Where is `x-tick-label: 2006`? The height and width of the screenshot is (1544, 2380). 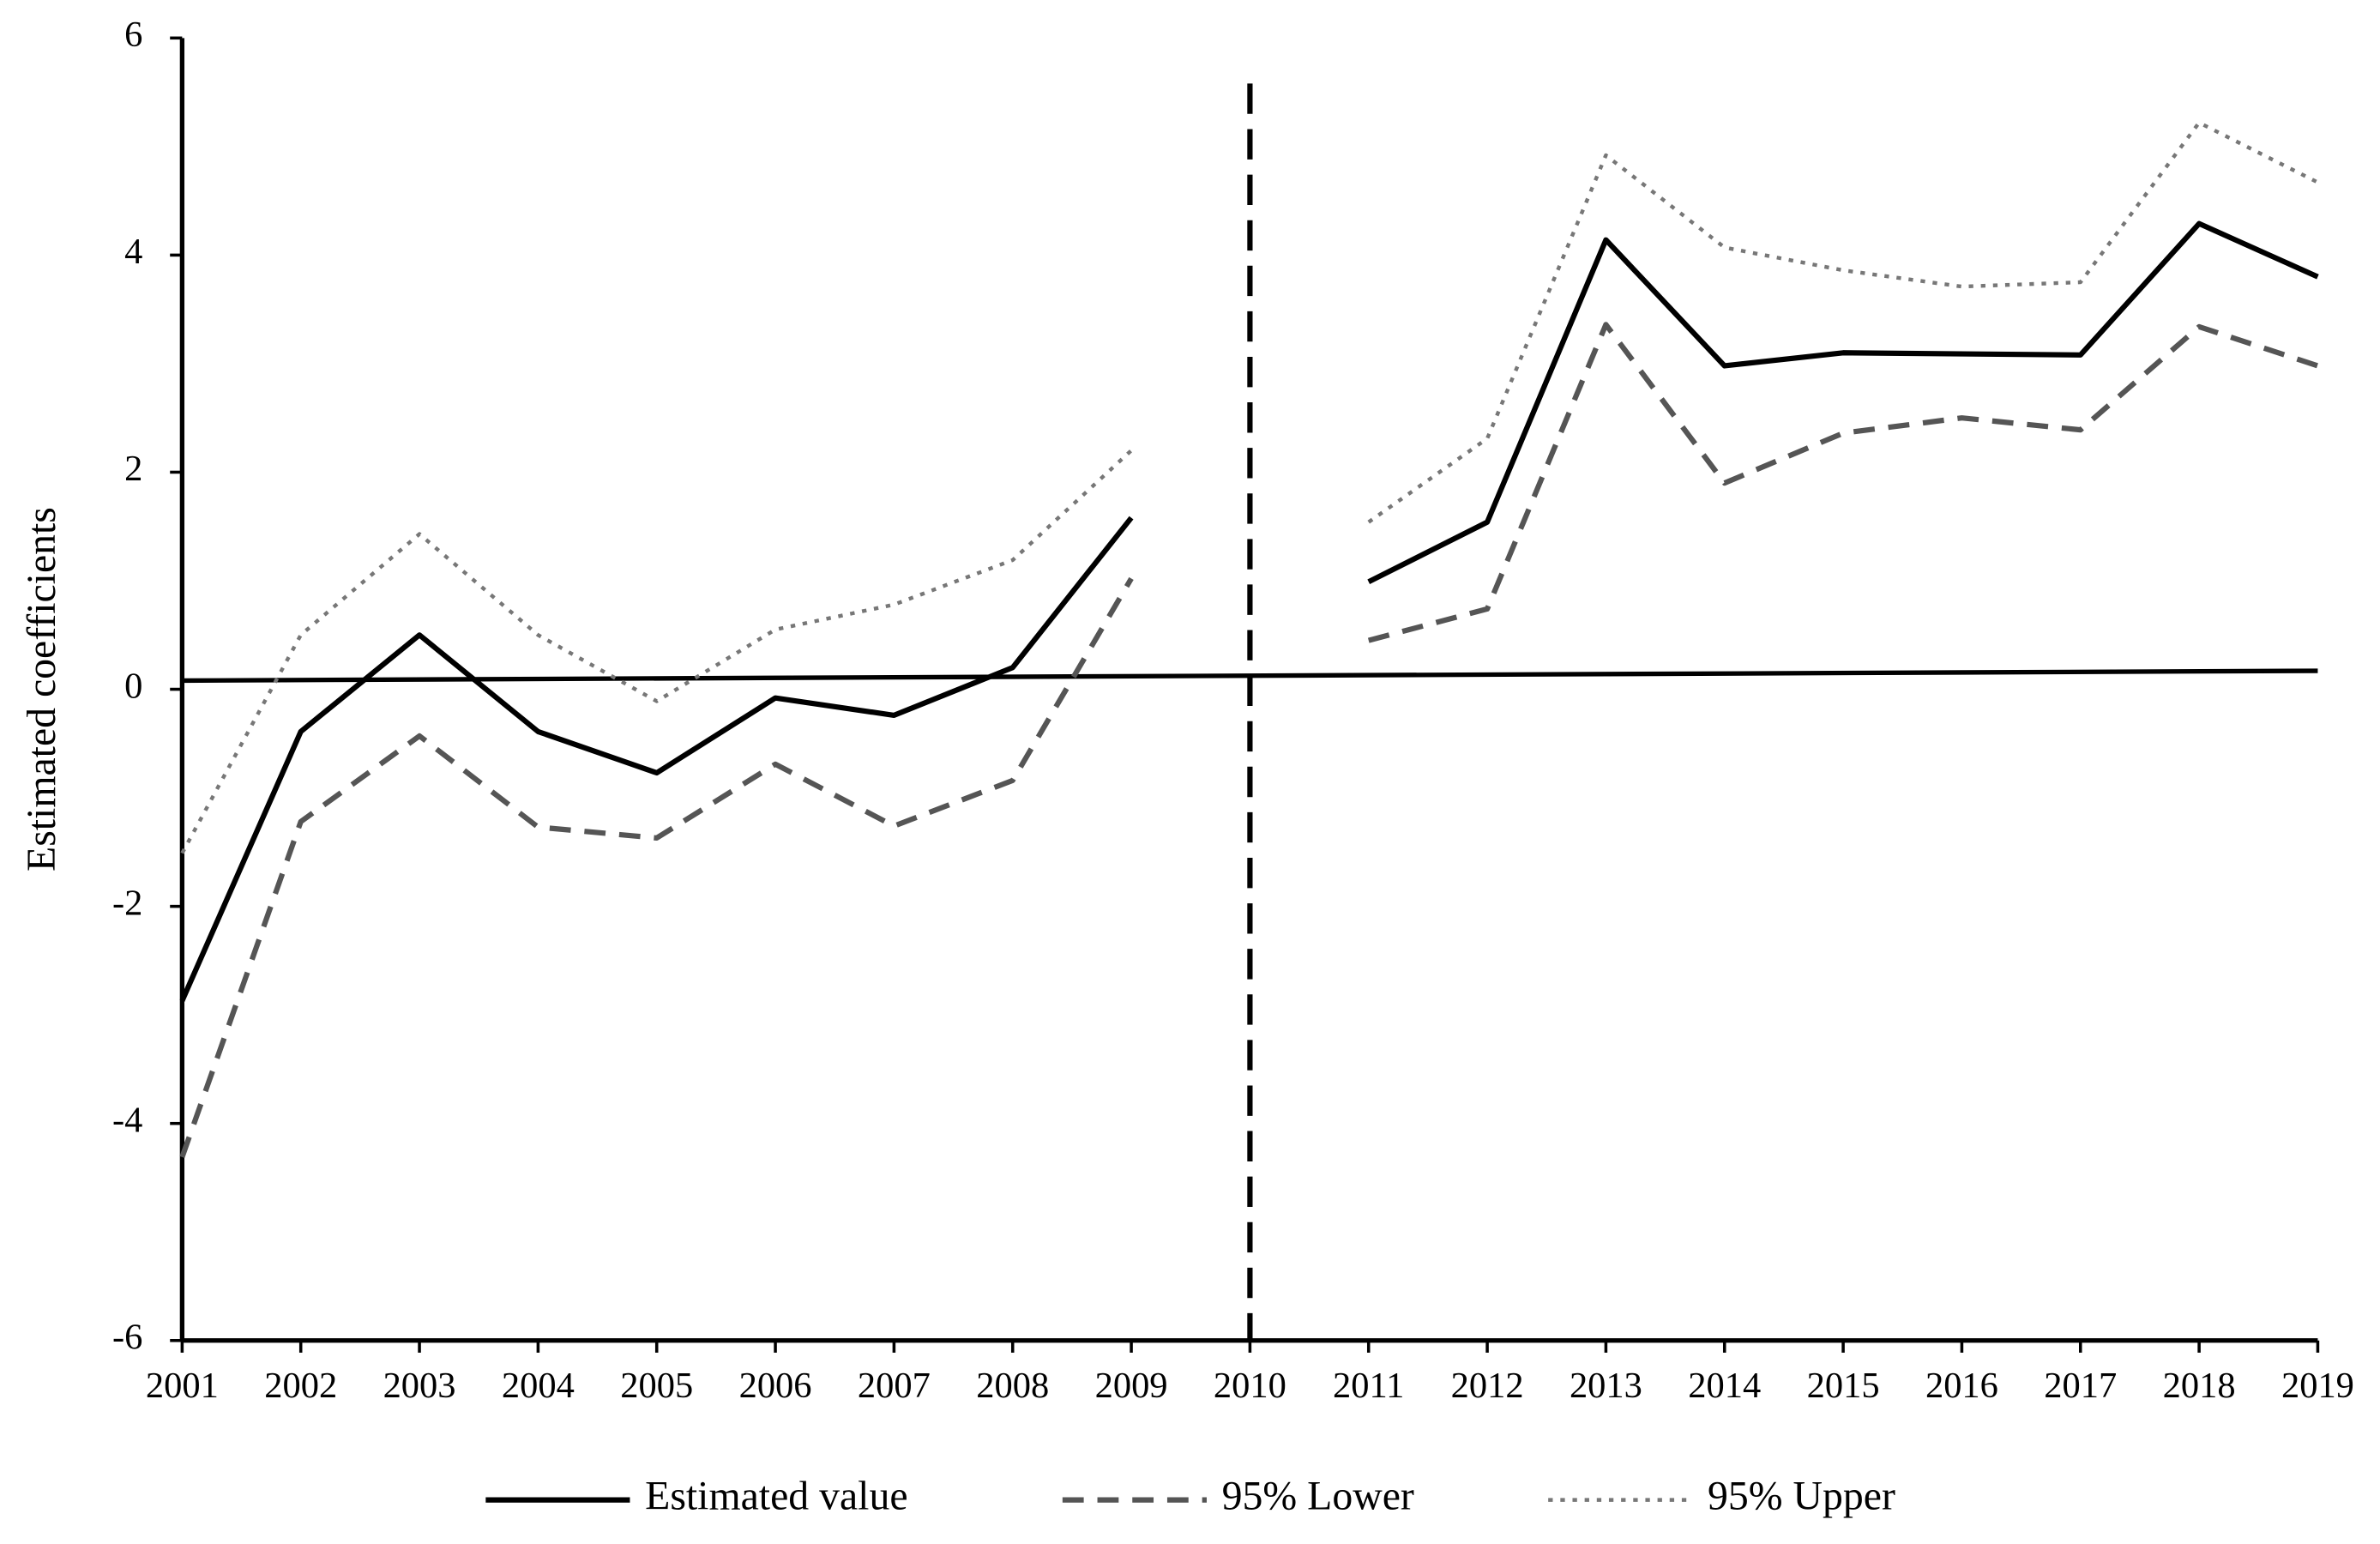
x-tick-label: 2006 is located at coordinates (776, 1386).